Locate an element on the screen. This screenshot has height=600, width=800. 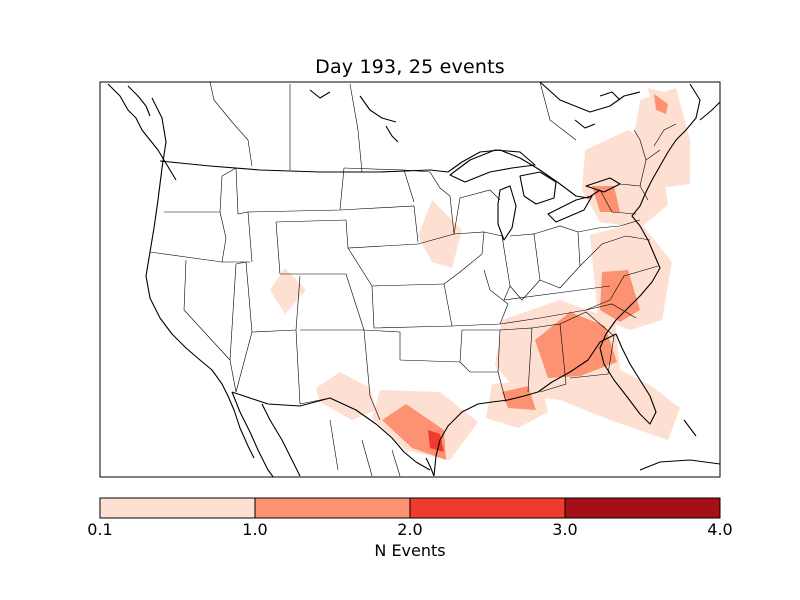
event-region-nc is located at coordinates (620, 296).